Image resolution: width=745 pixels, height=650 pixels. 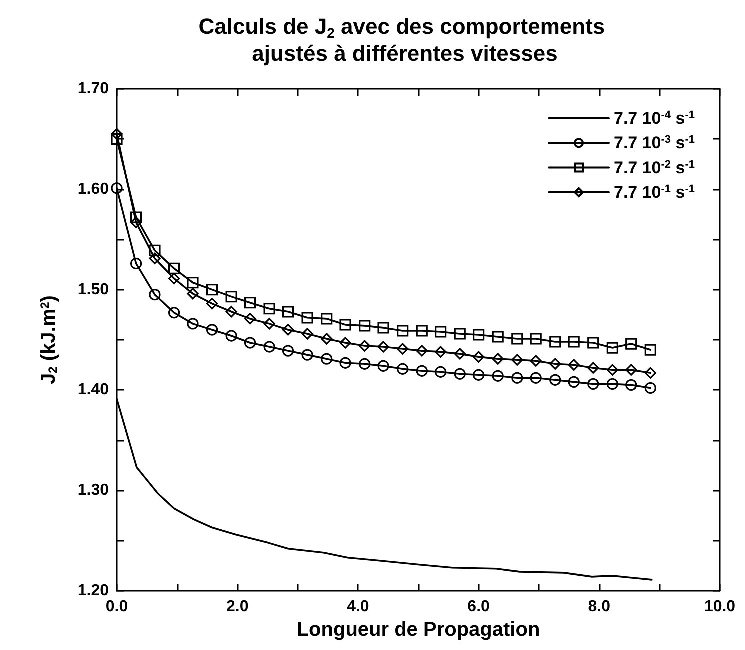 What do you see at coordinates (49, 340) in the screenshot?
I see `y-axis-title: J2 (kJ.m2)` at bounding box center [49, 340].